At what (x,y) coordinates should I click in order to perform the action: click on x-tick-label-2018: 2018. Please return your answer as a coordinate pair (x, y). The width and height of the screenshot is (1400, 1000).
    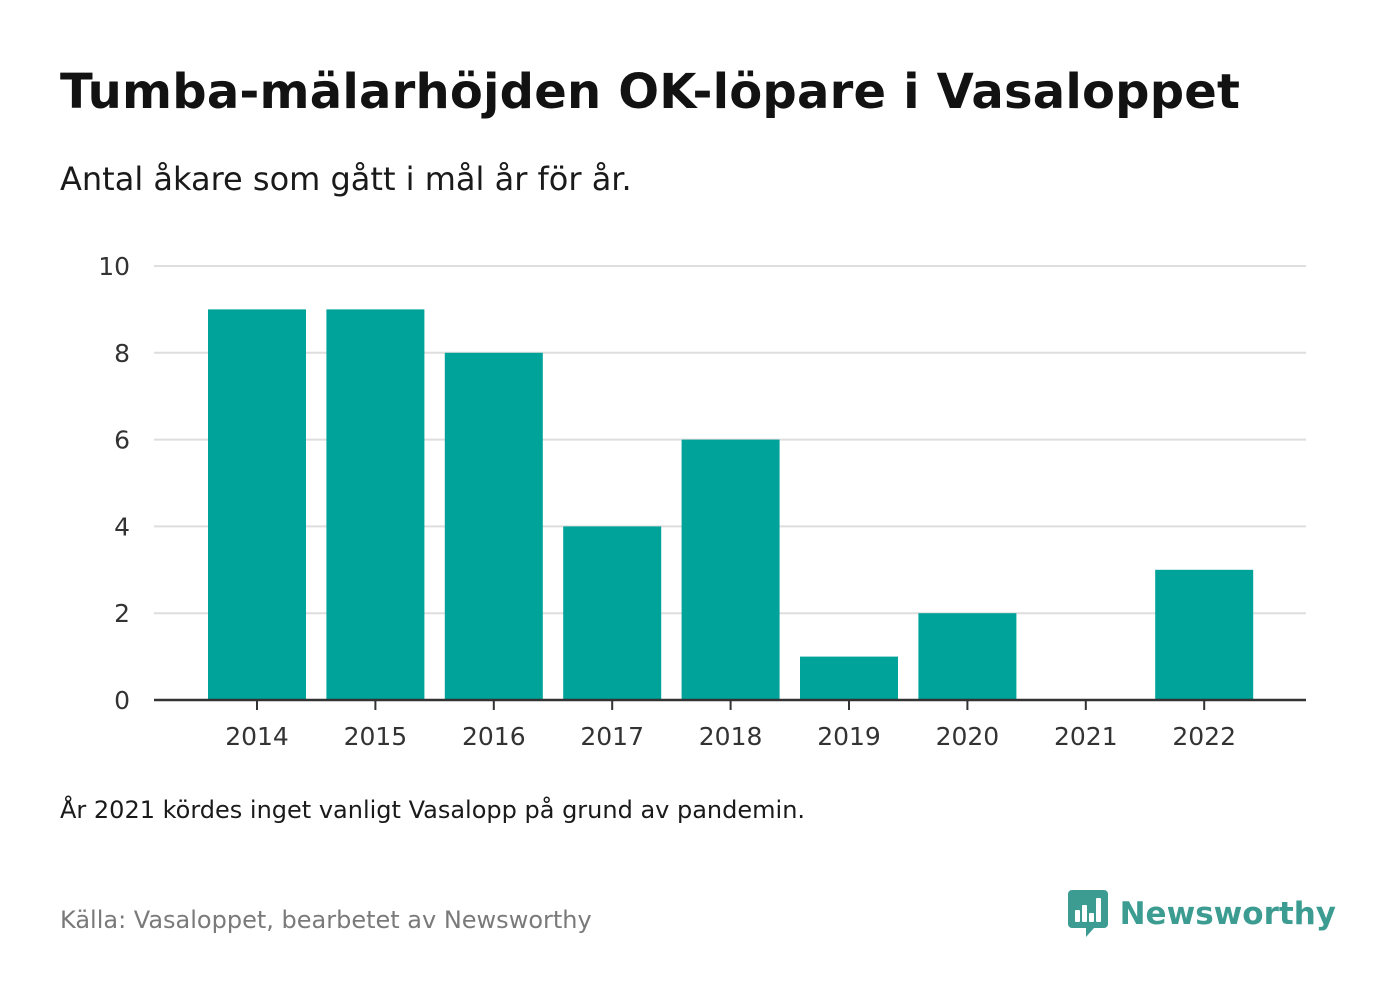
    Looking at the image, I should click on (731, 736).